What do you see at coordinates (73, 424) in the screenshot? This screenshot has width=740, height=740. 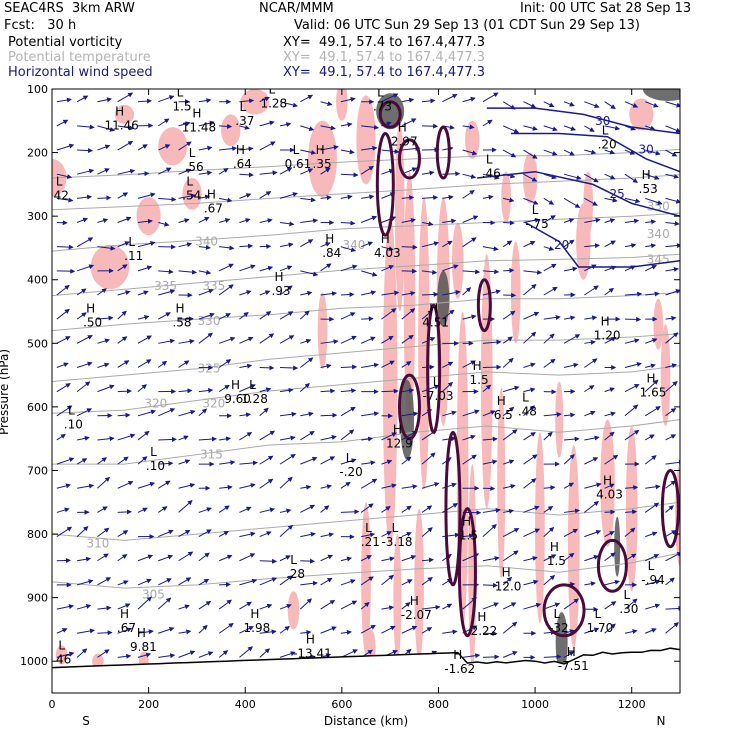 I see `pv-extremum-value: .10` at bounding box center [73, 424].